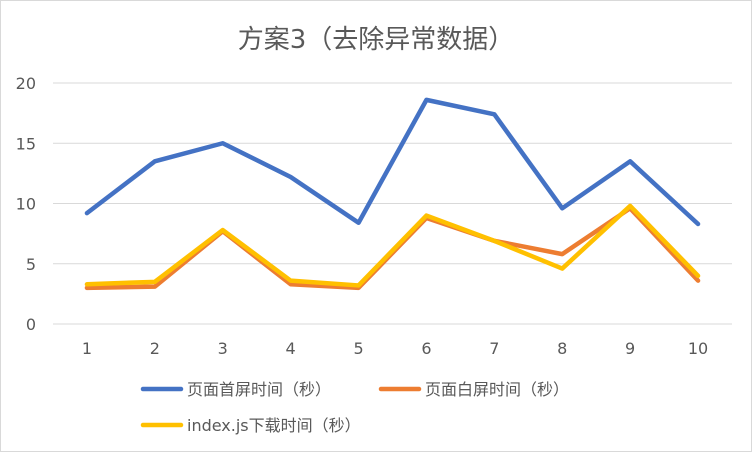 Image resolution: width=752 pixels, height=452 pixels. I want to click on y-tick-label: 0, so click(31, 324).